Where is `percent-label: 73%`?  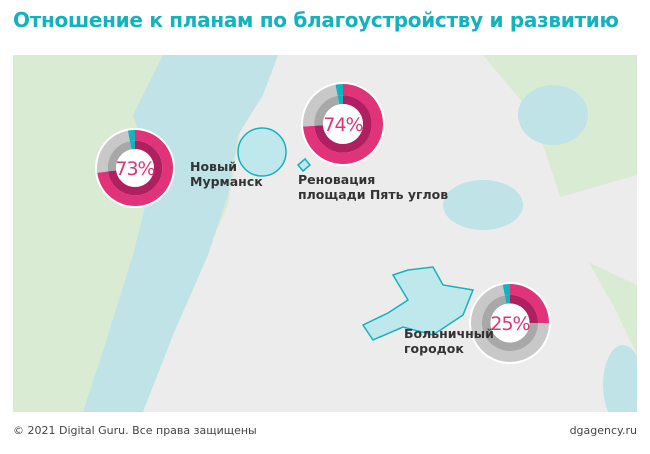
percent-label: 73% is located at coordinates (134, 169).